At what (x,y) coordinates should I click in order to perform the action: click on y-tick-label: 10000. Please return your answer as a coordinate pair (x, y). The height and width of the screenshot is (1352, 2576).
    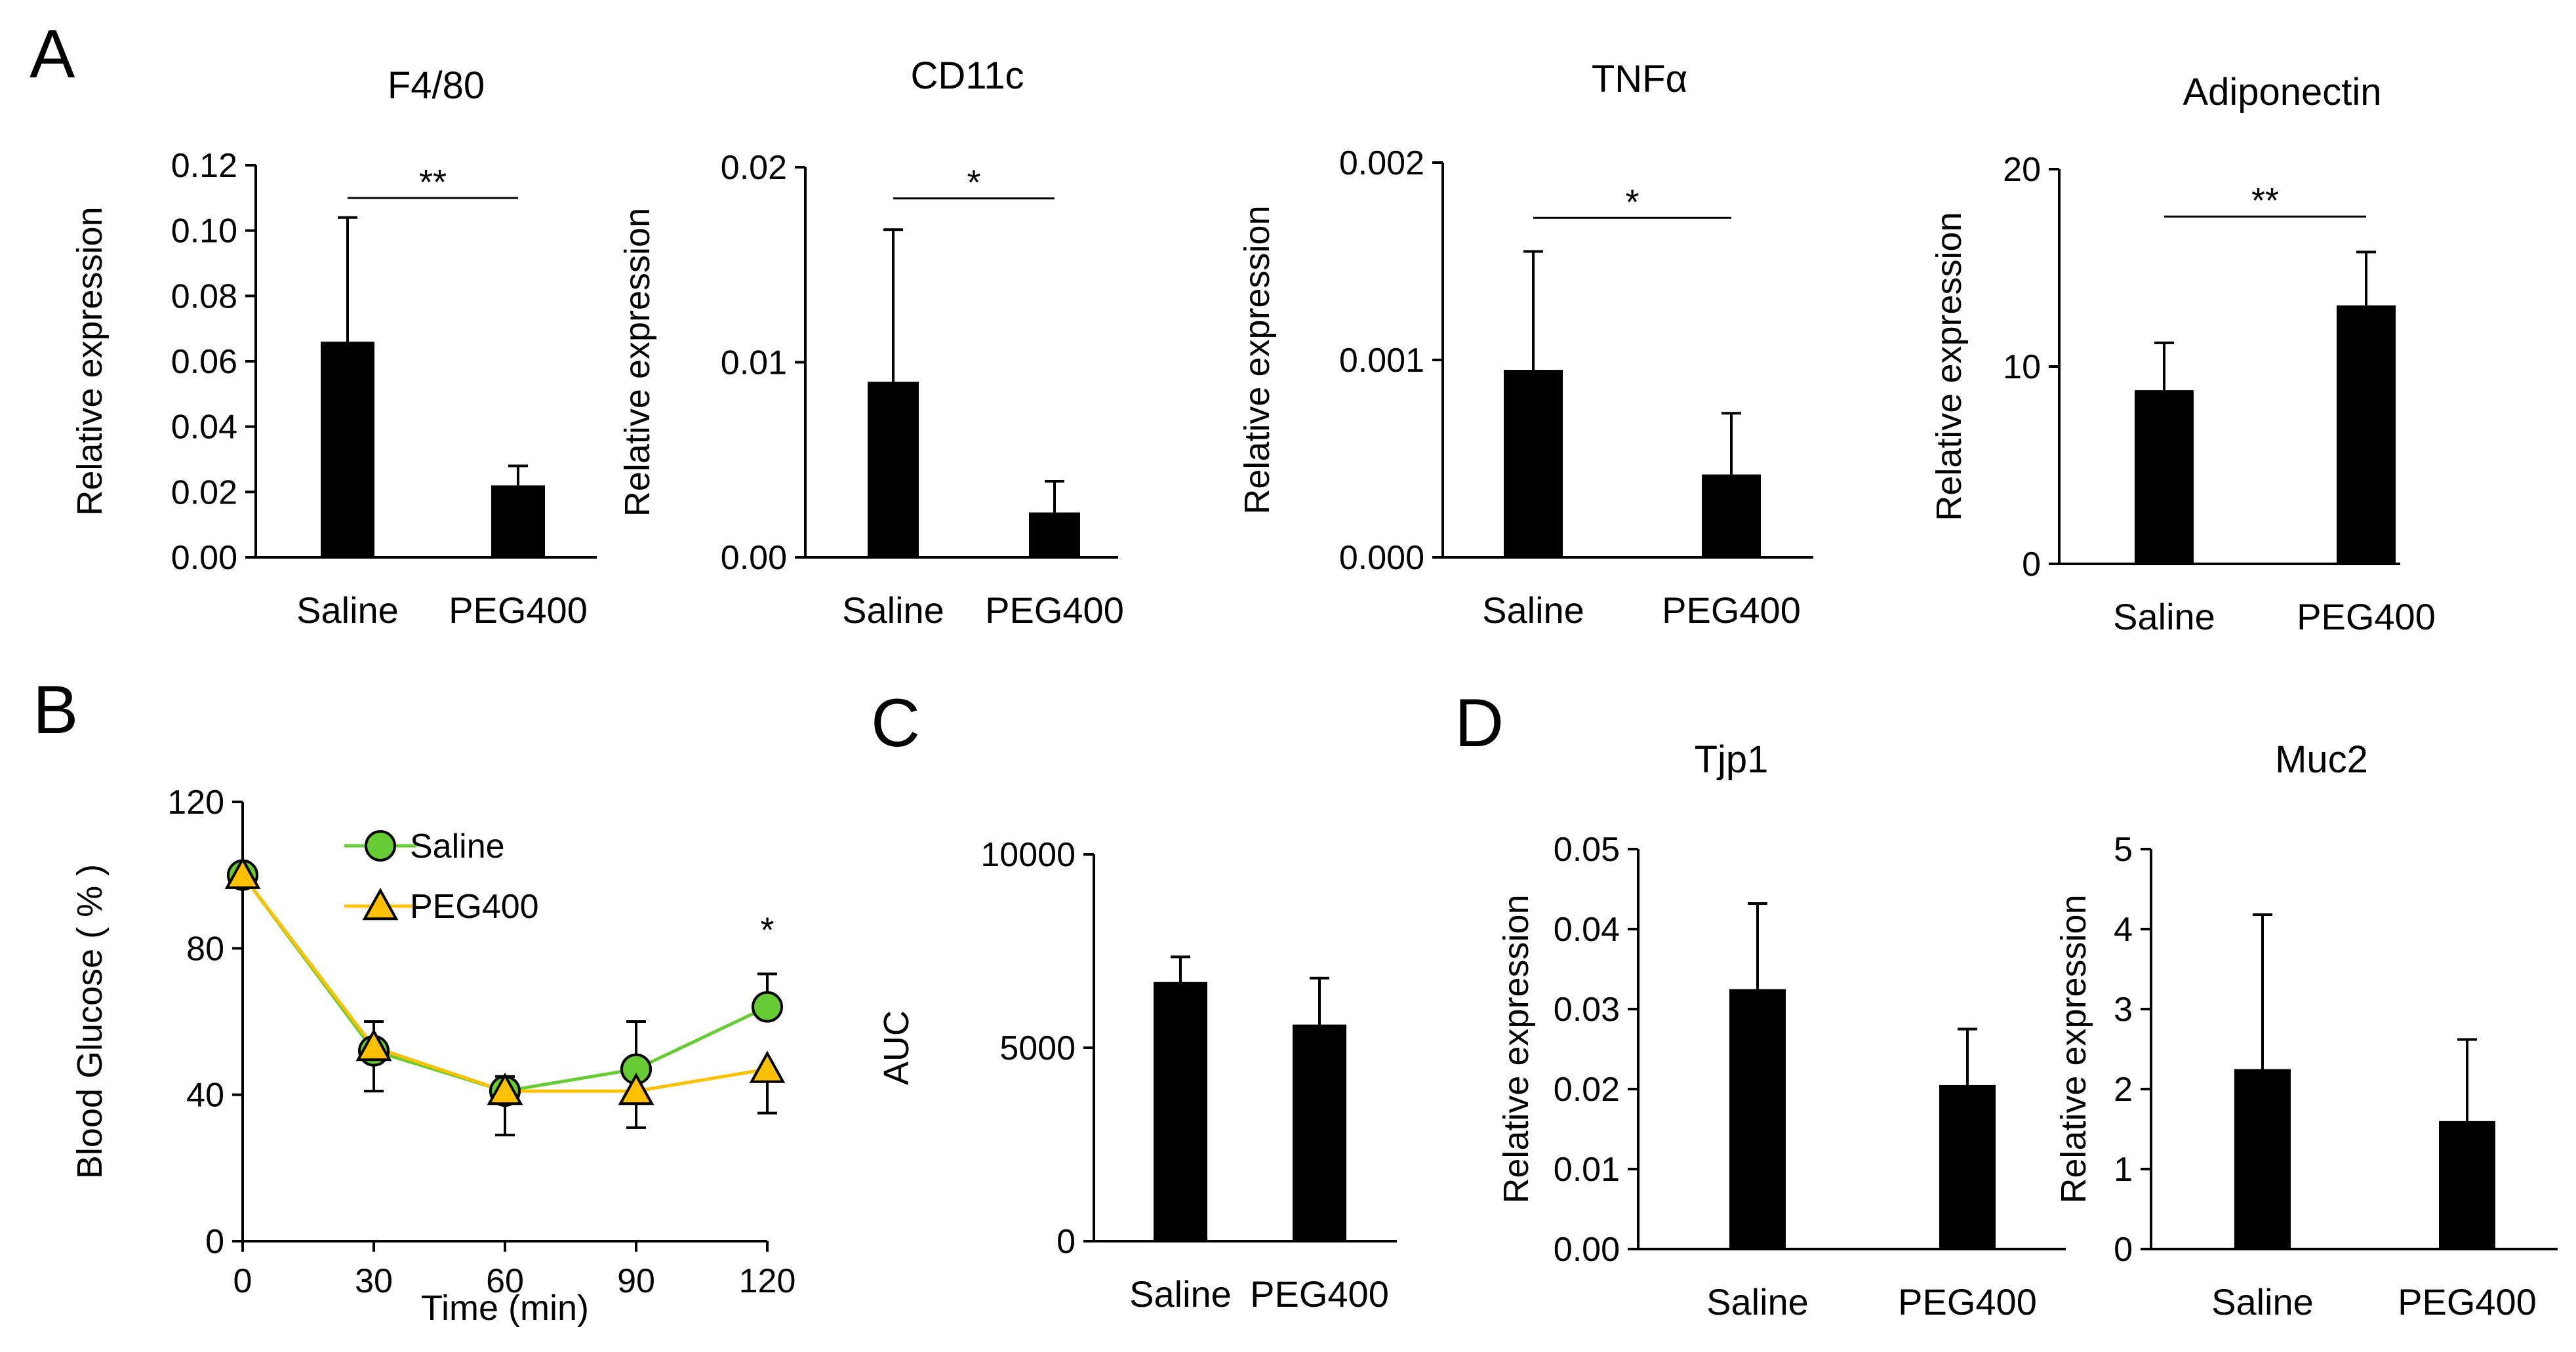
    Looking at the image, I should click on (1028, 855).